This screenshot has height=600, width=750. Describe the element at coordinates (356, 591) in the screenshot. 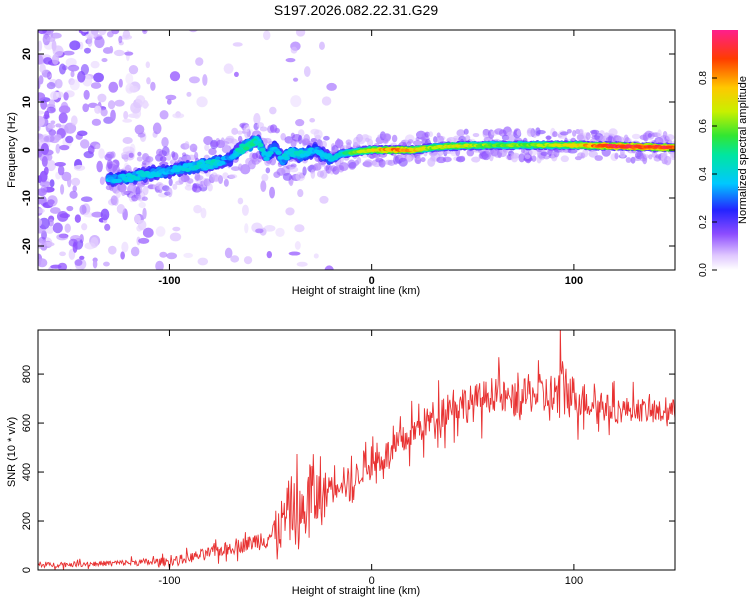

I see `snr-x-axis-label: Height of straight line (km)` at that location.